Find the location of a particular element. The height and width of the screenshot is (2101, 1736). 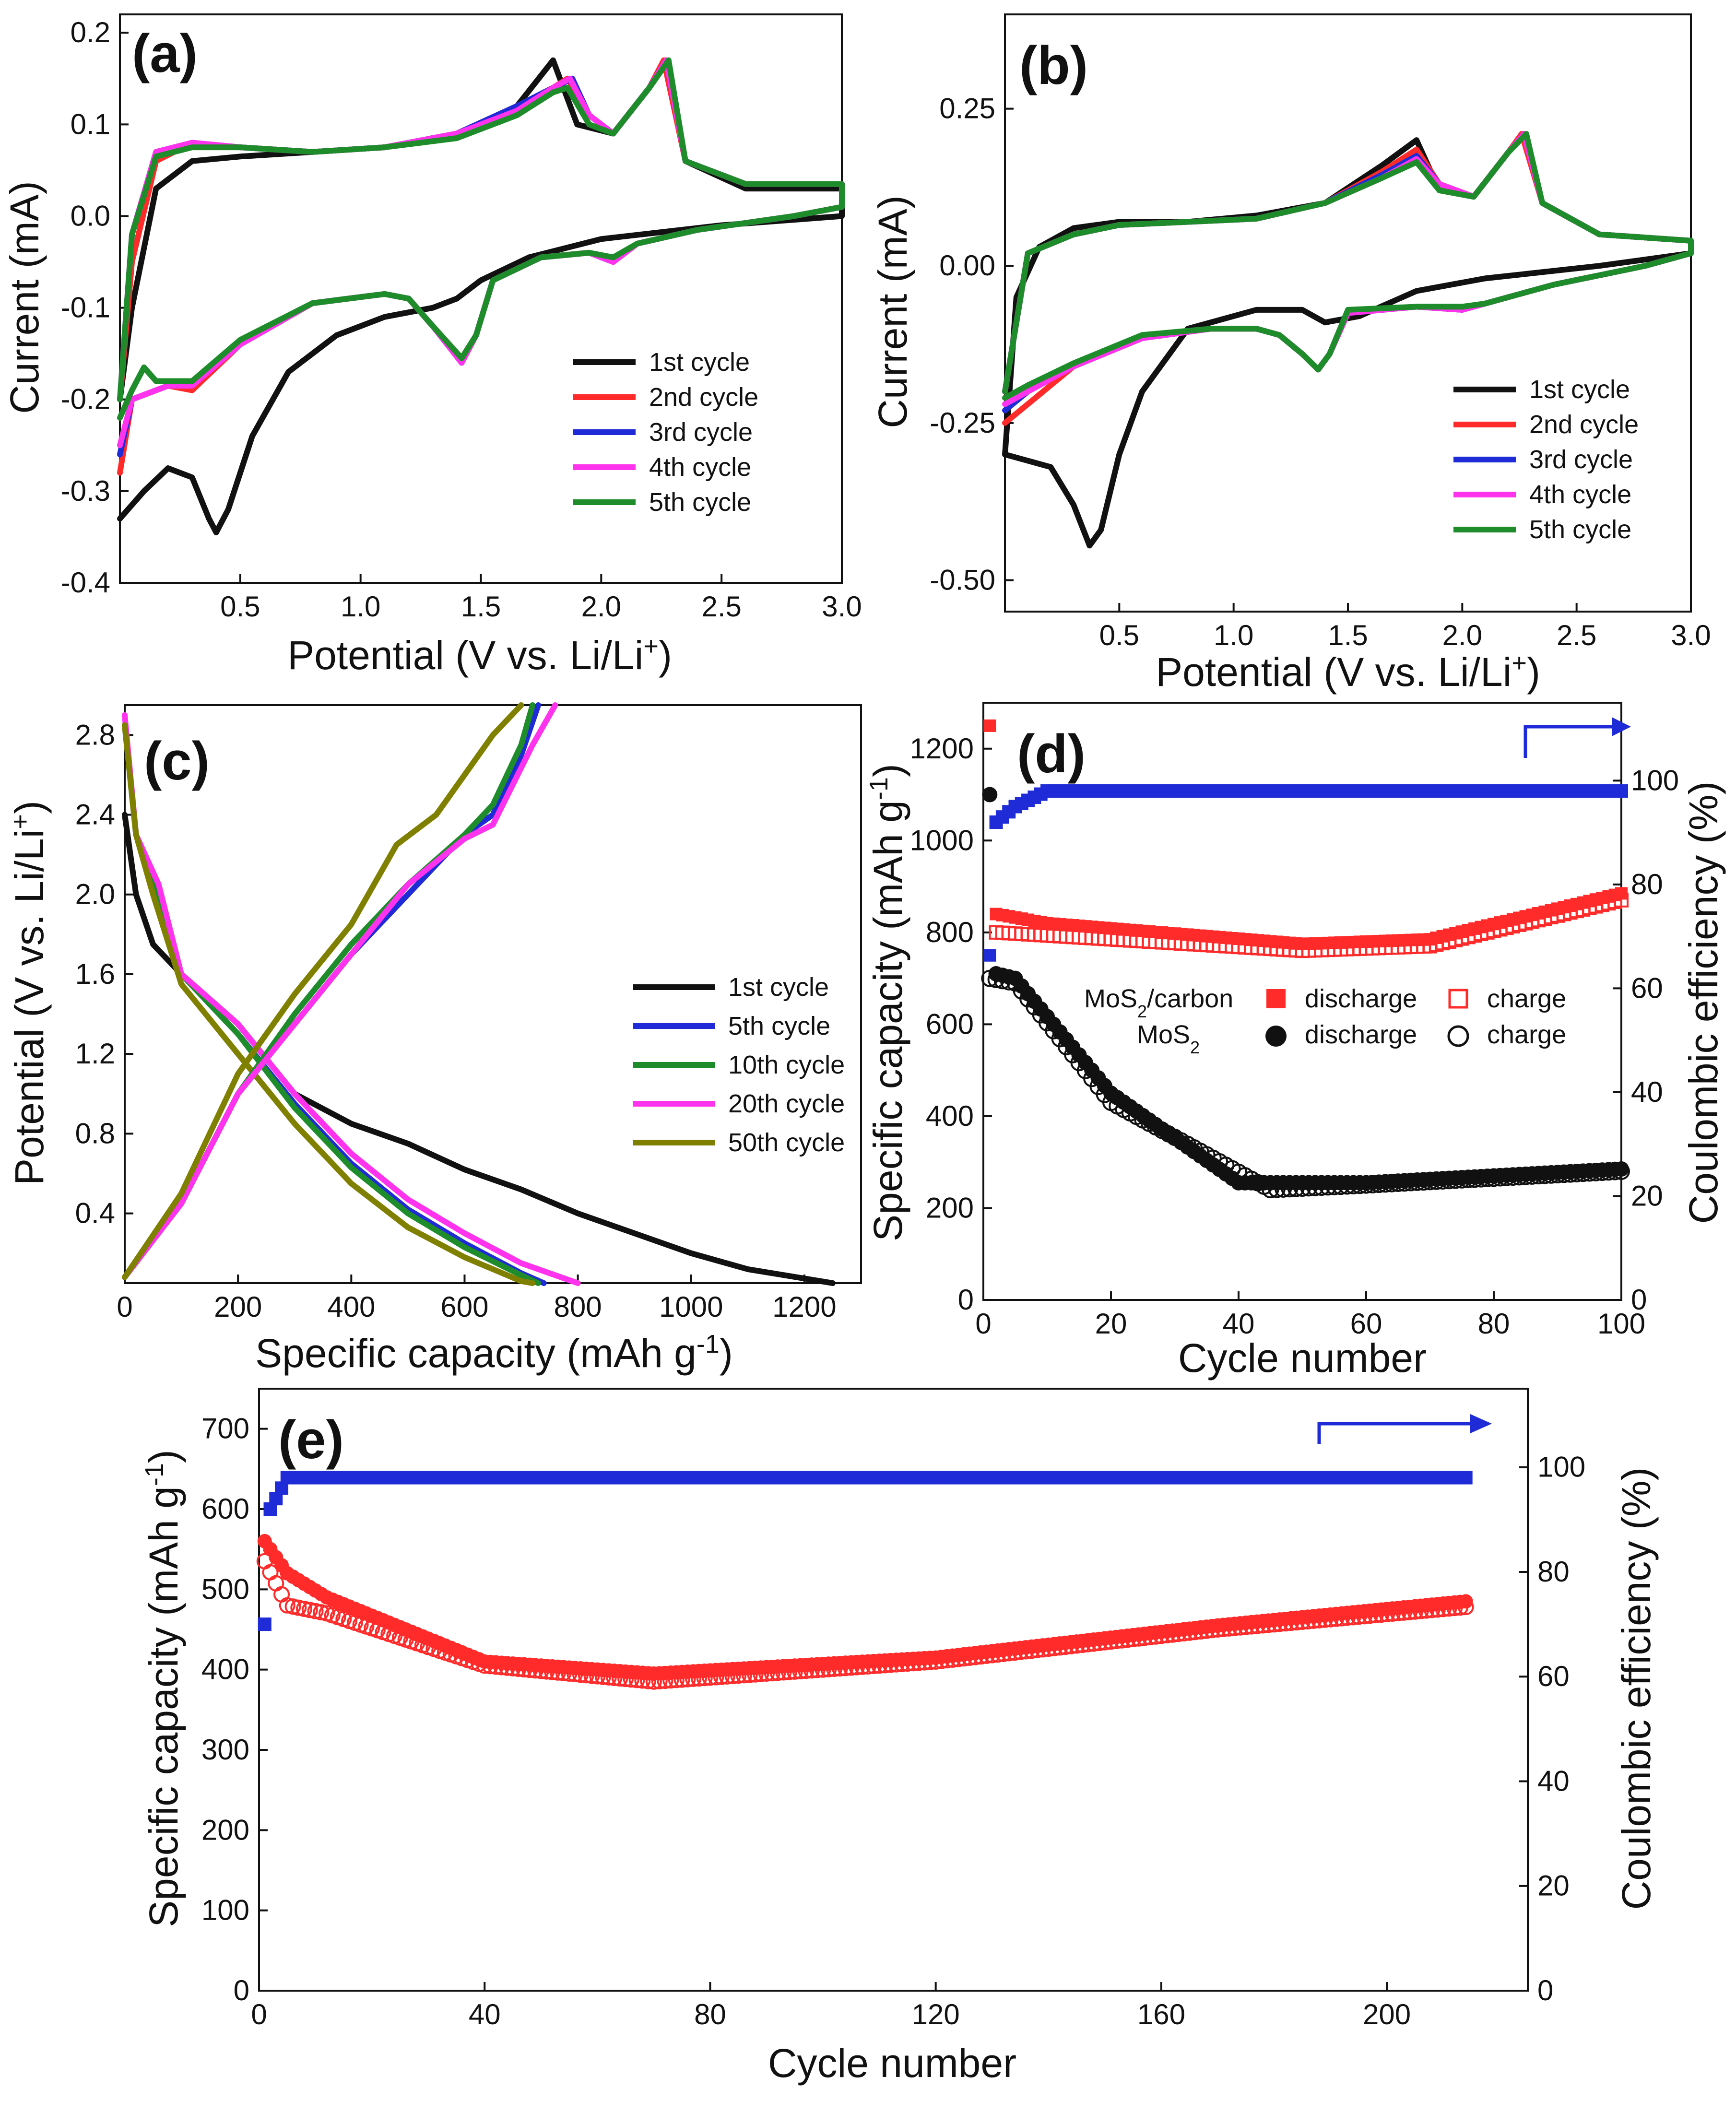

panel-e-y-ticks: 0 100 200 300 400 500 600 700 is located at coordinates (234, 1710).